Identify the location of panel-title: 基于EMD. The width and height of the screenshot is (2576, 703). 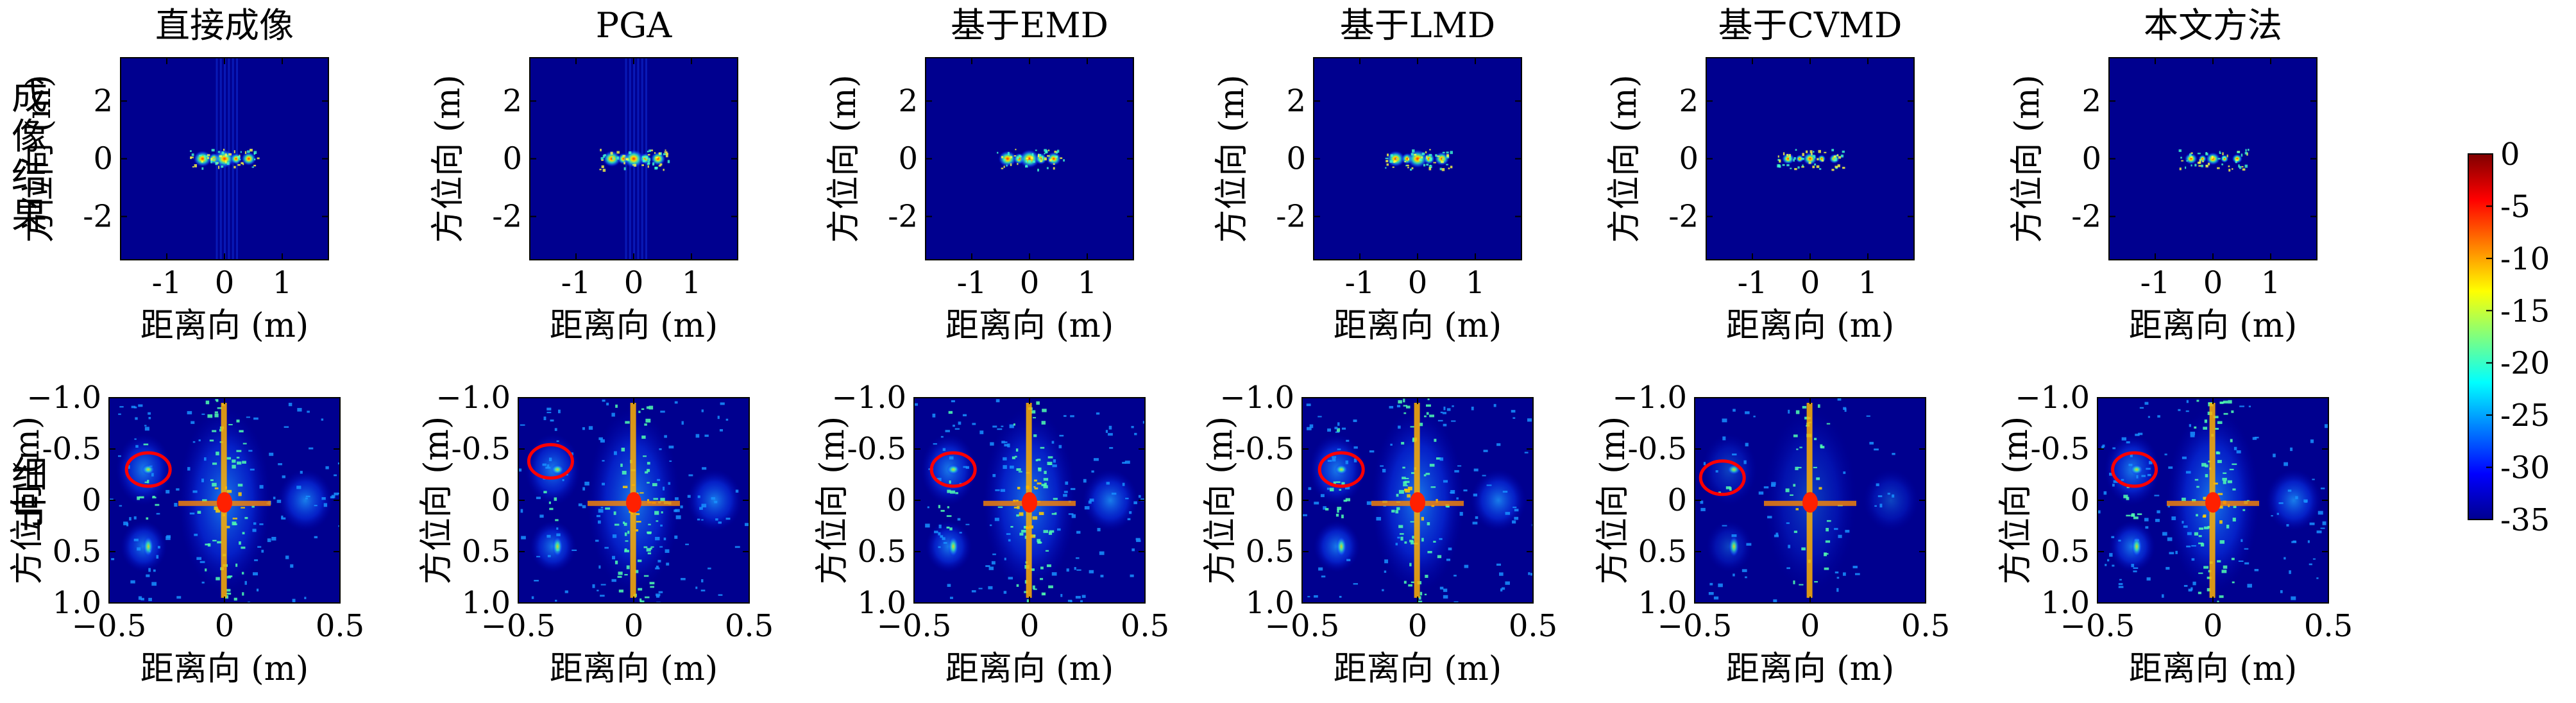
(1029, 25).